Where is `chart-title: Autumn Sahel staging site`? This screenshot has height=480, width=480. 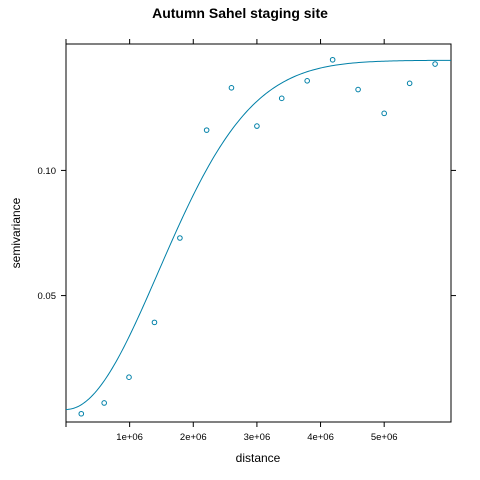
chart-title: Autumn Sahel staging site is located at coordinates (240, 13).